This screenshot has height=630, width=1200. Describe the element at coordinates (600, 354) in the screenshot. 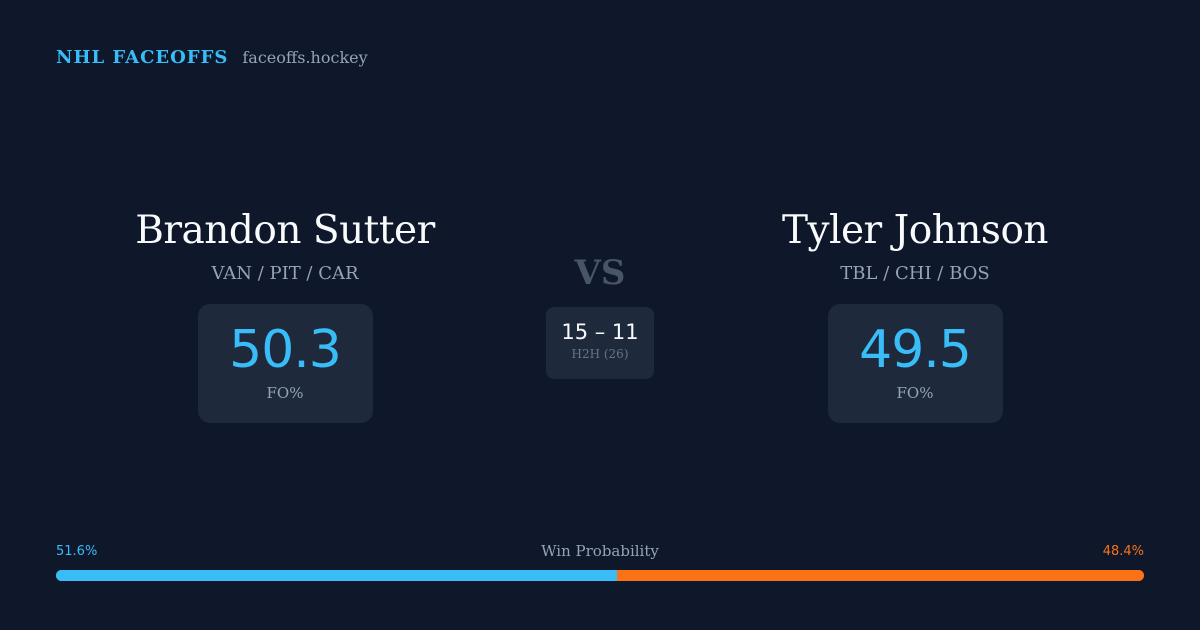

I see `head-to-head-label: H2H (26)` at that location.